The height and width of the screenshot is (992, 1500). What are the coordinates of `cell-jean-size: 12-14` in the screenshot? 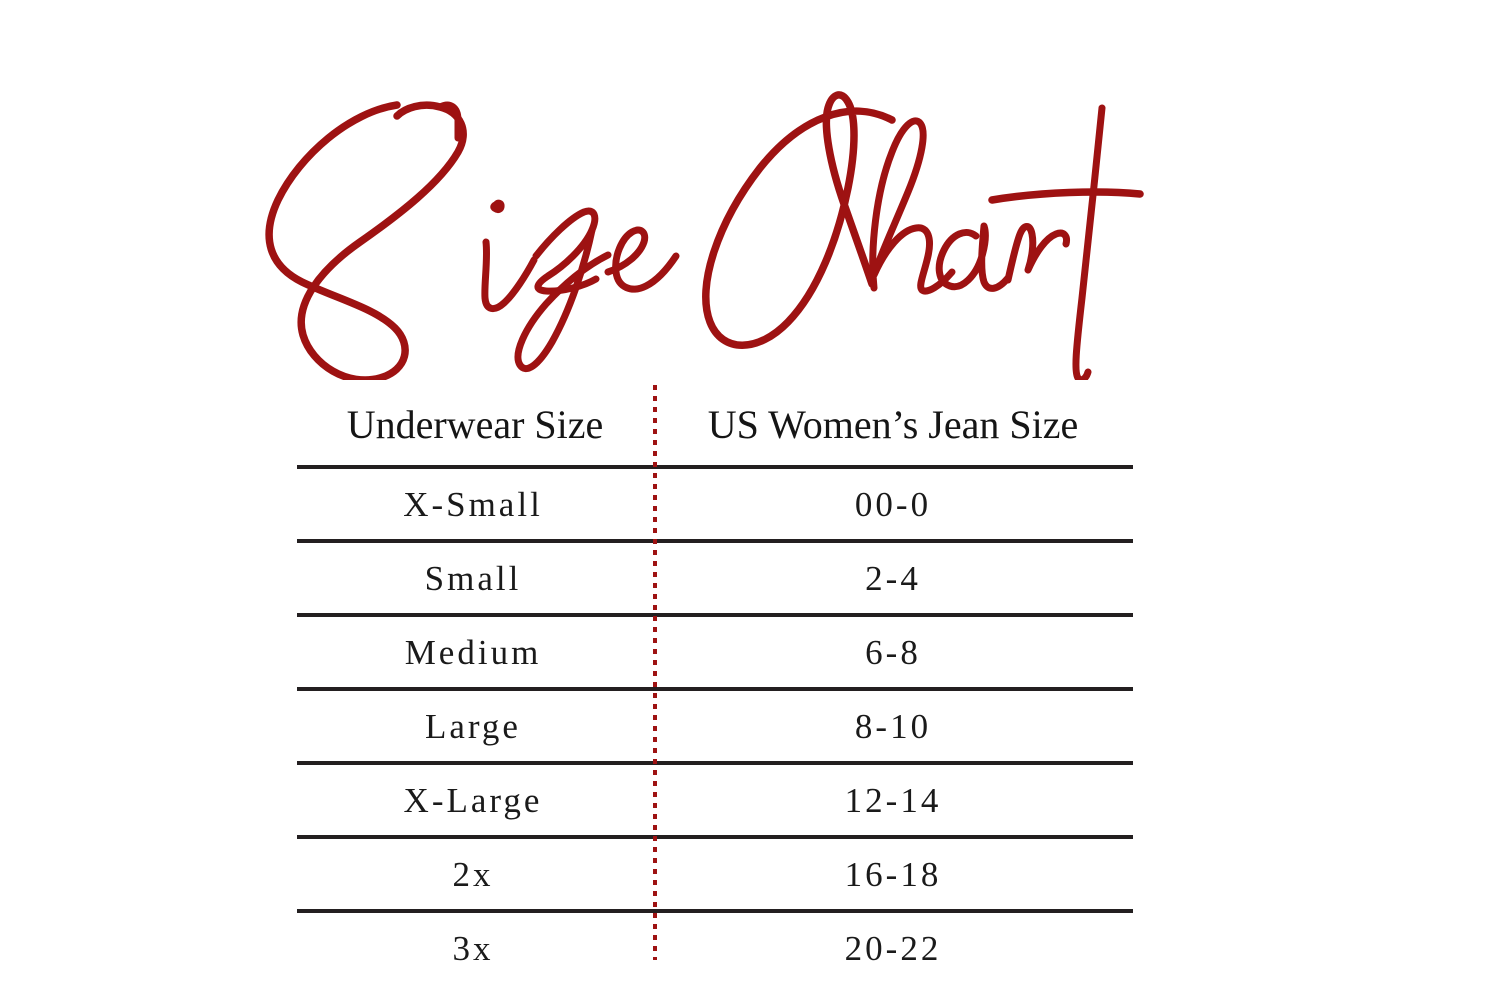 It's located at (893, 800).